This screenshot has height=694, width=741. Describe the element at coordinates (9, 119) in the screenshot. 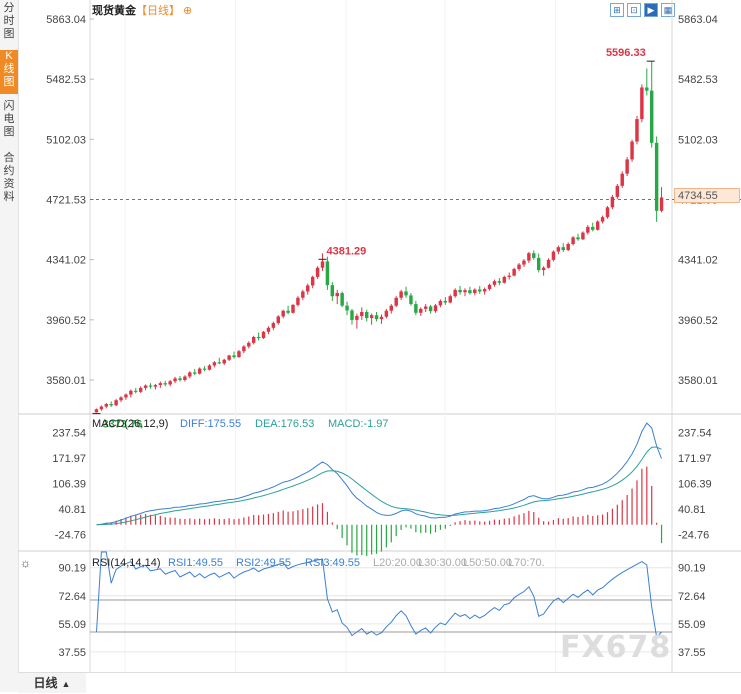

I see `tab-flash: 闪电图` at that location.